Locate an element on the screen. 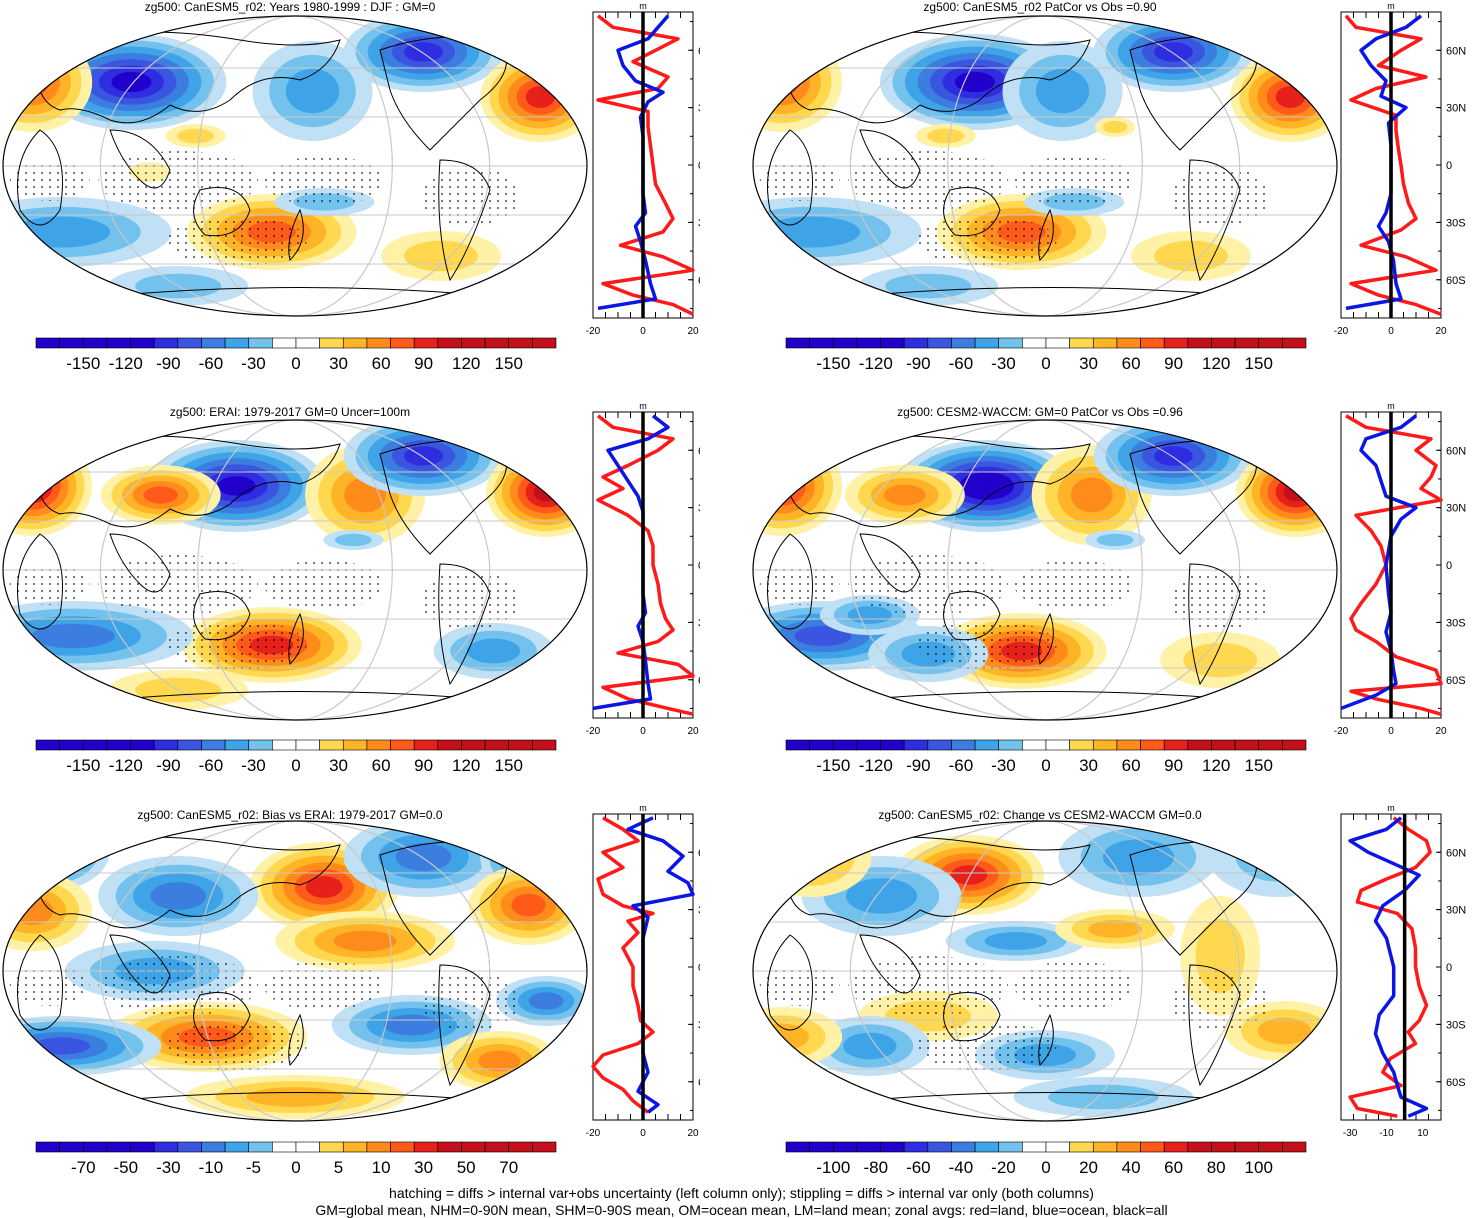 This screenshot has width=1483, height=1218. colorbar-tick-label: 100 is located at coordinates (1259, 1167).